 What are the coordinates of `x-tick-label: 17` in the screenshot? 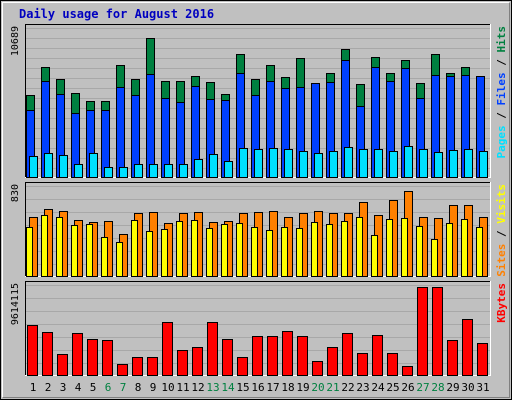 It's located at (272, 387).